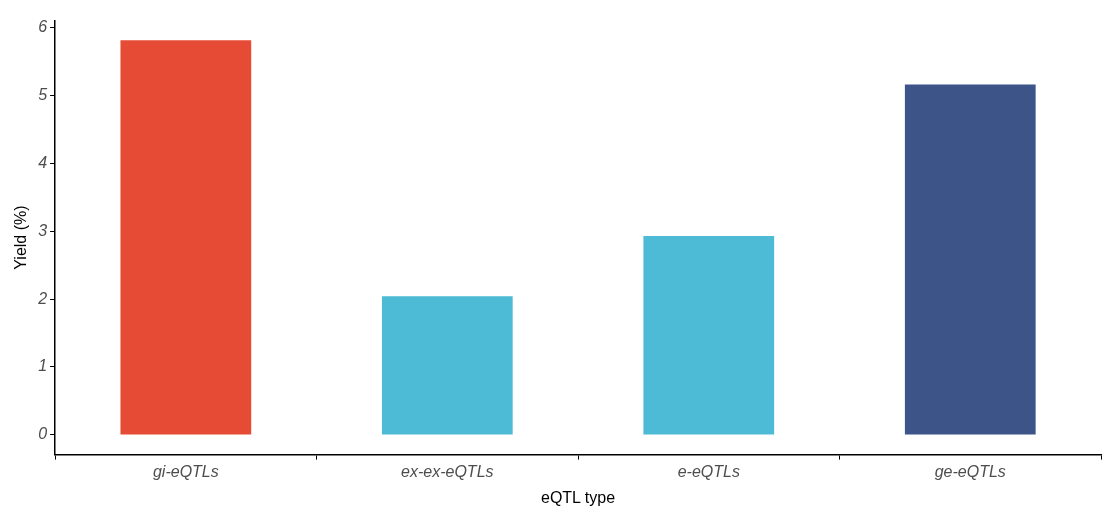 This screenshot has width=1111, height=520. What do you see at coordinates (447, 471) in the screenshot?
I see `x-tick-label: ex-ex-eQTLs` at bounding box center [447, 471].